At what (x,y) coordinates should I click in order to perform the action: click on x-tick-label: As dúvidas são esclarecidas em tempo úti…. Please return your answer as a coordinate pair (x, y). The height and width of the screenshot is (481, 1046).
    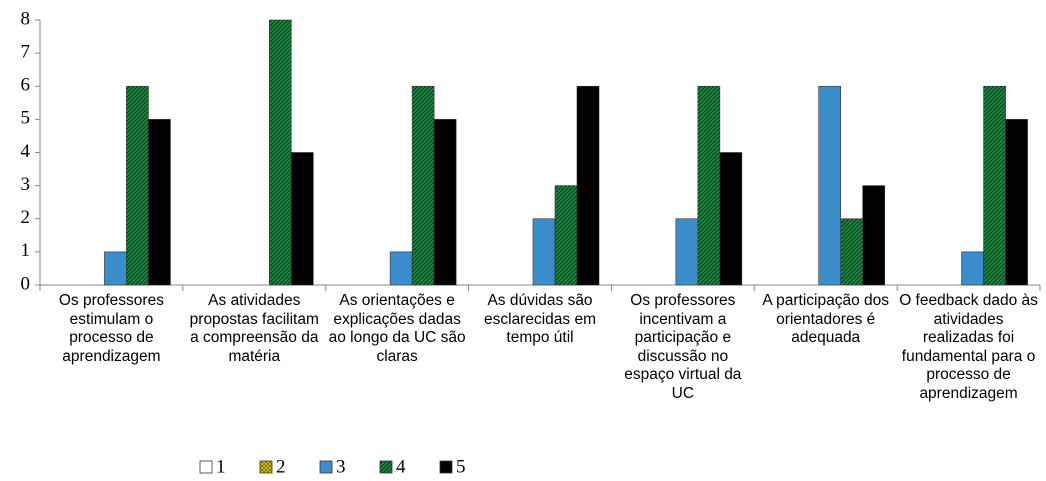
    Looking at the image, I should click on (540, 319).